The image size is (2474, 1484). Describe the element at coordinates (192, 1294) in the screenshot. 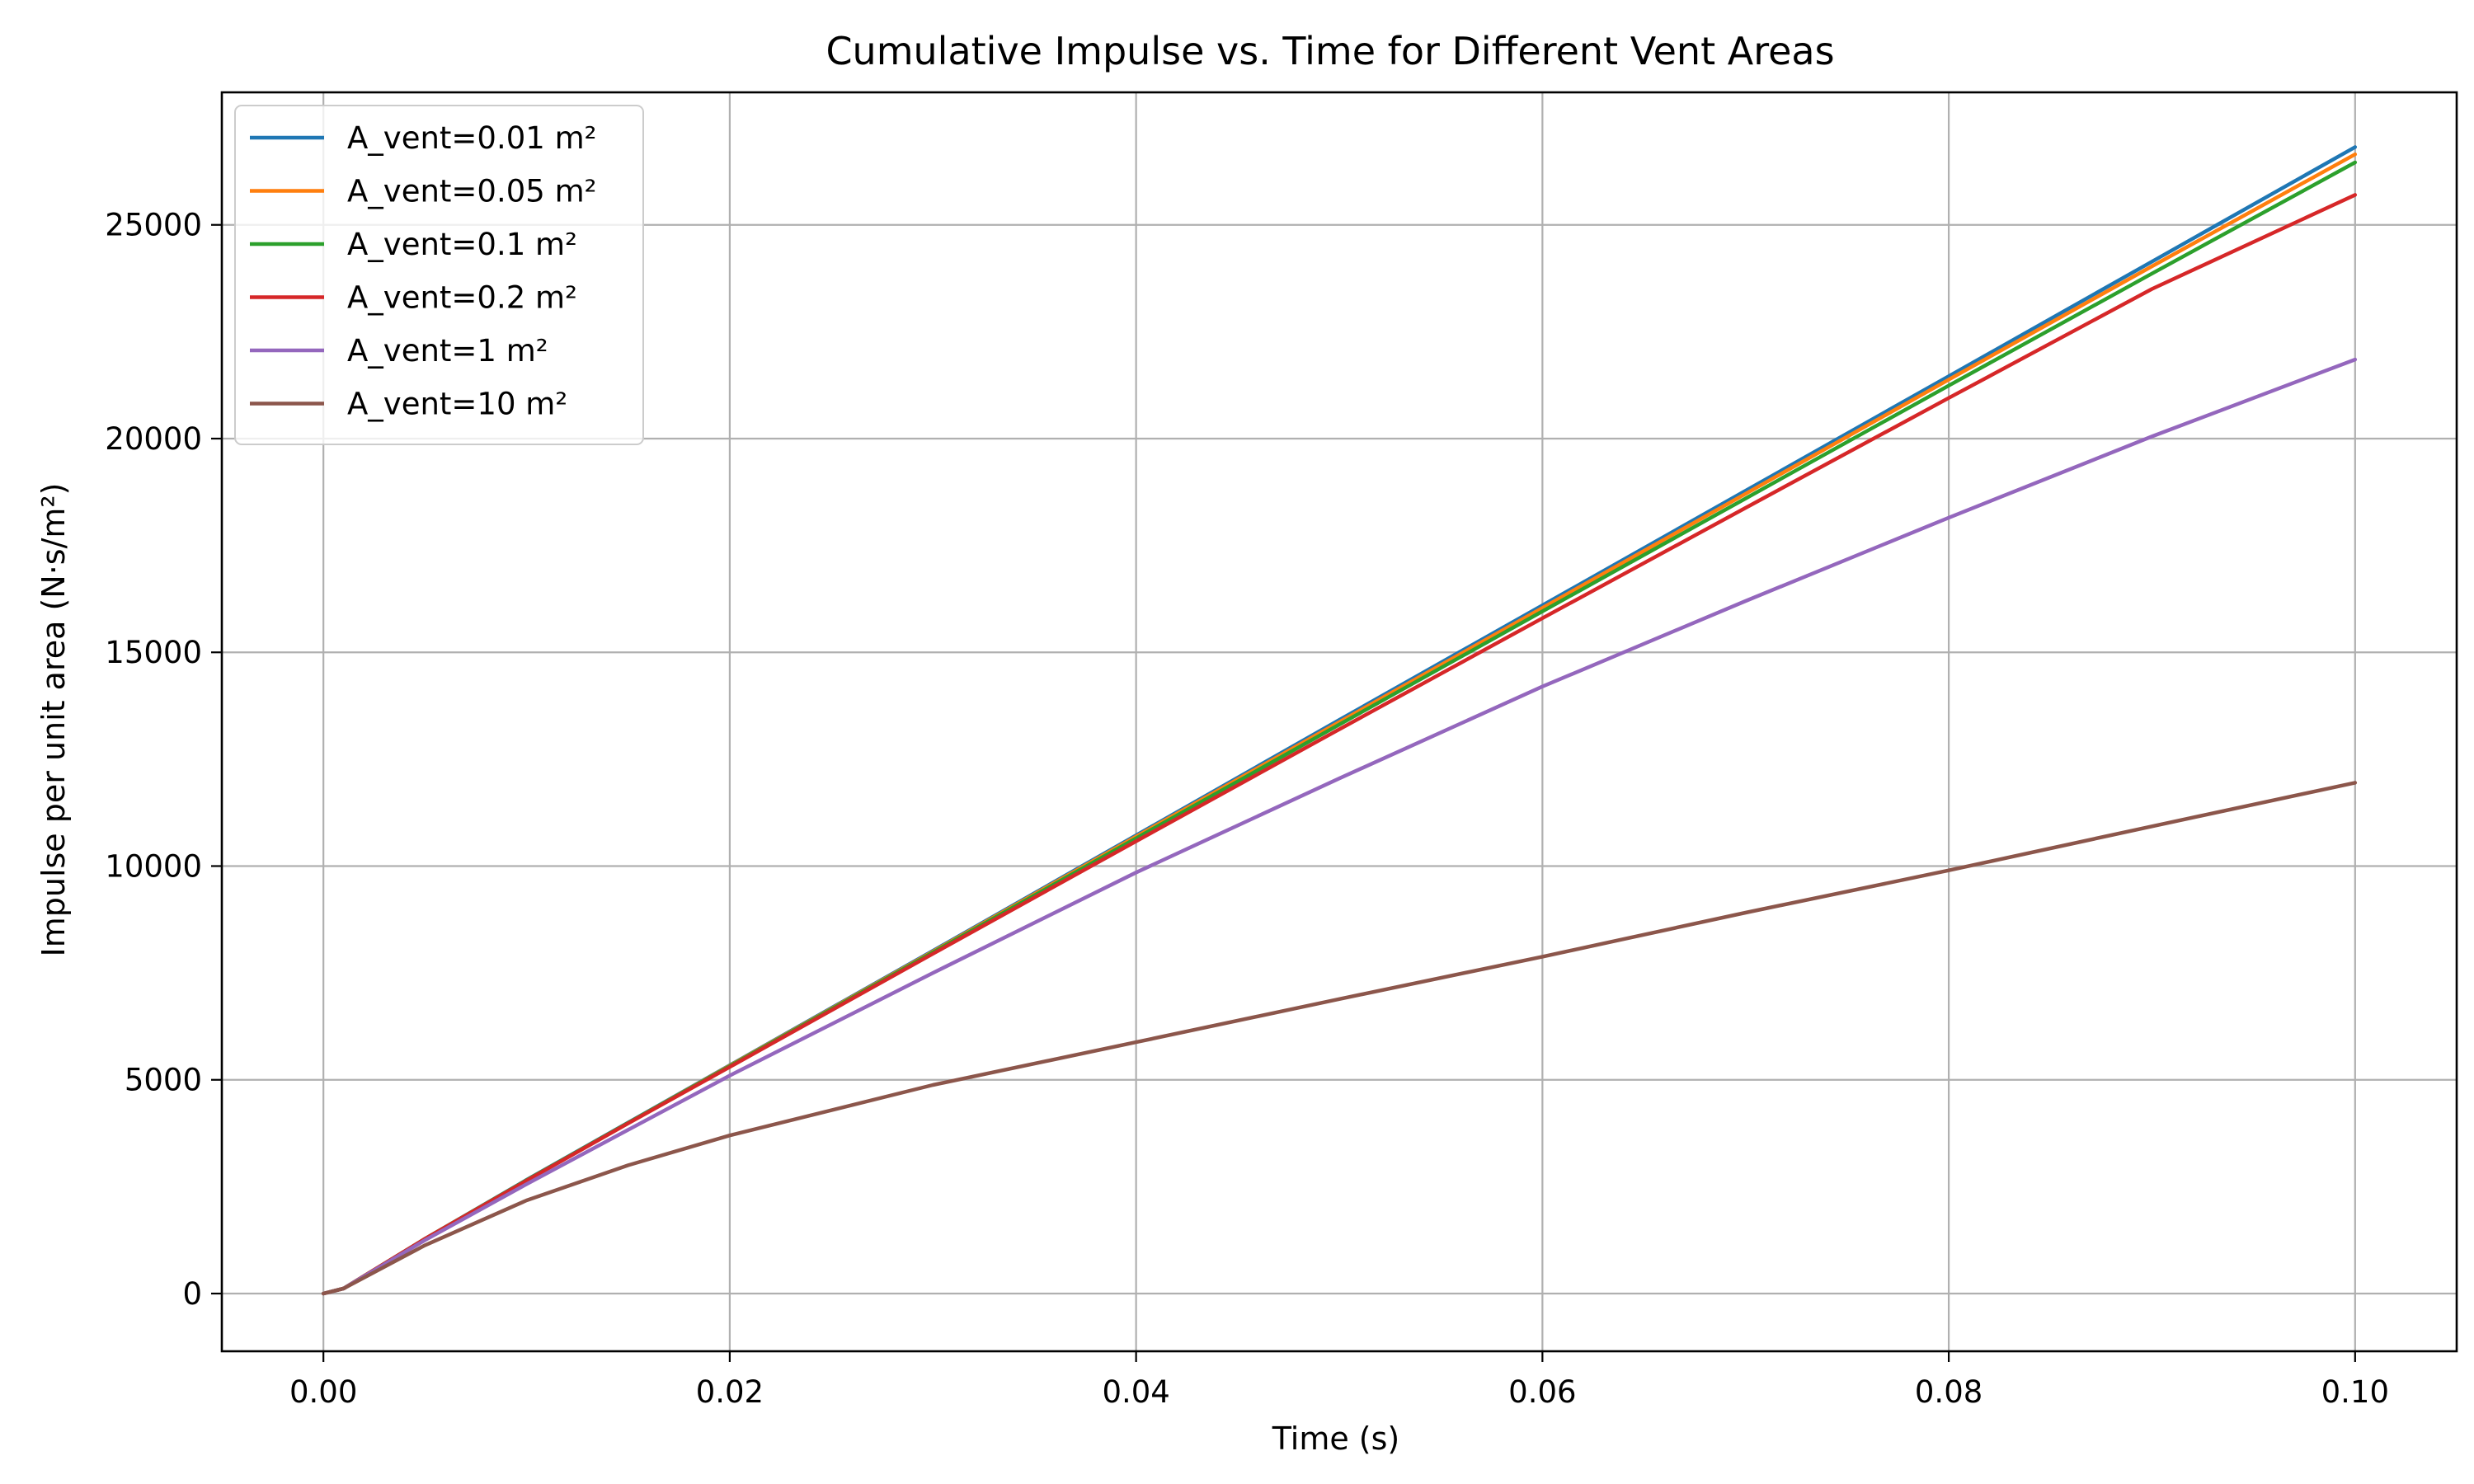

I see `y-tick-label: 0` at that location.